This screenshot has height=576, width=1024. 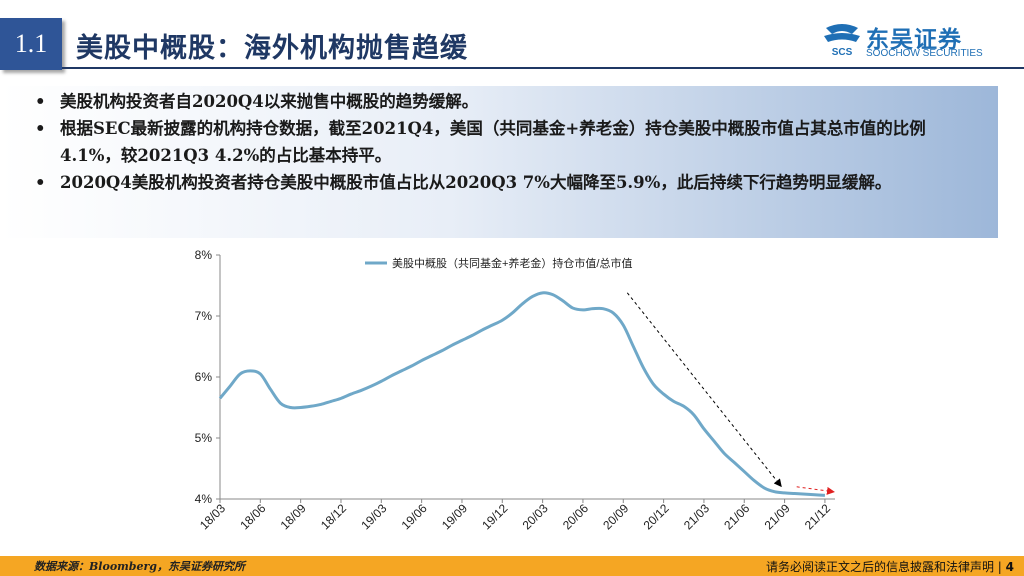 I want to click on x-tick-label: 19/12, so click(x=494, y=516).